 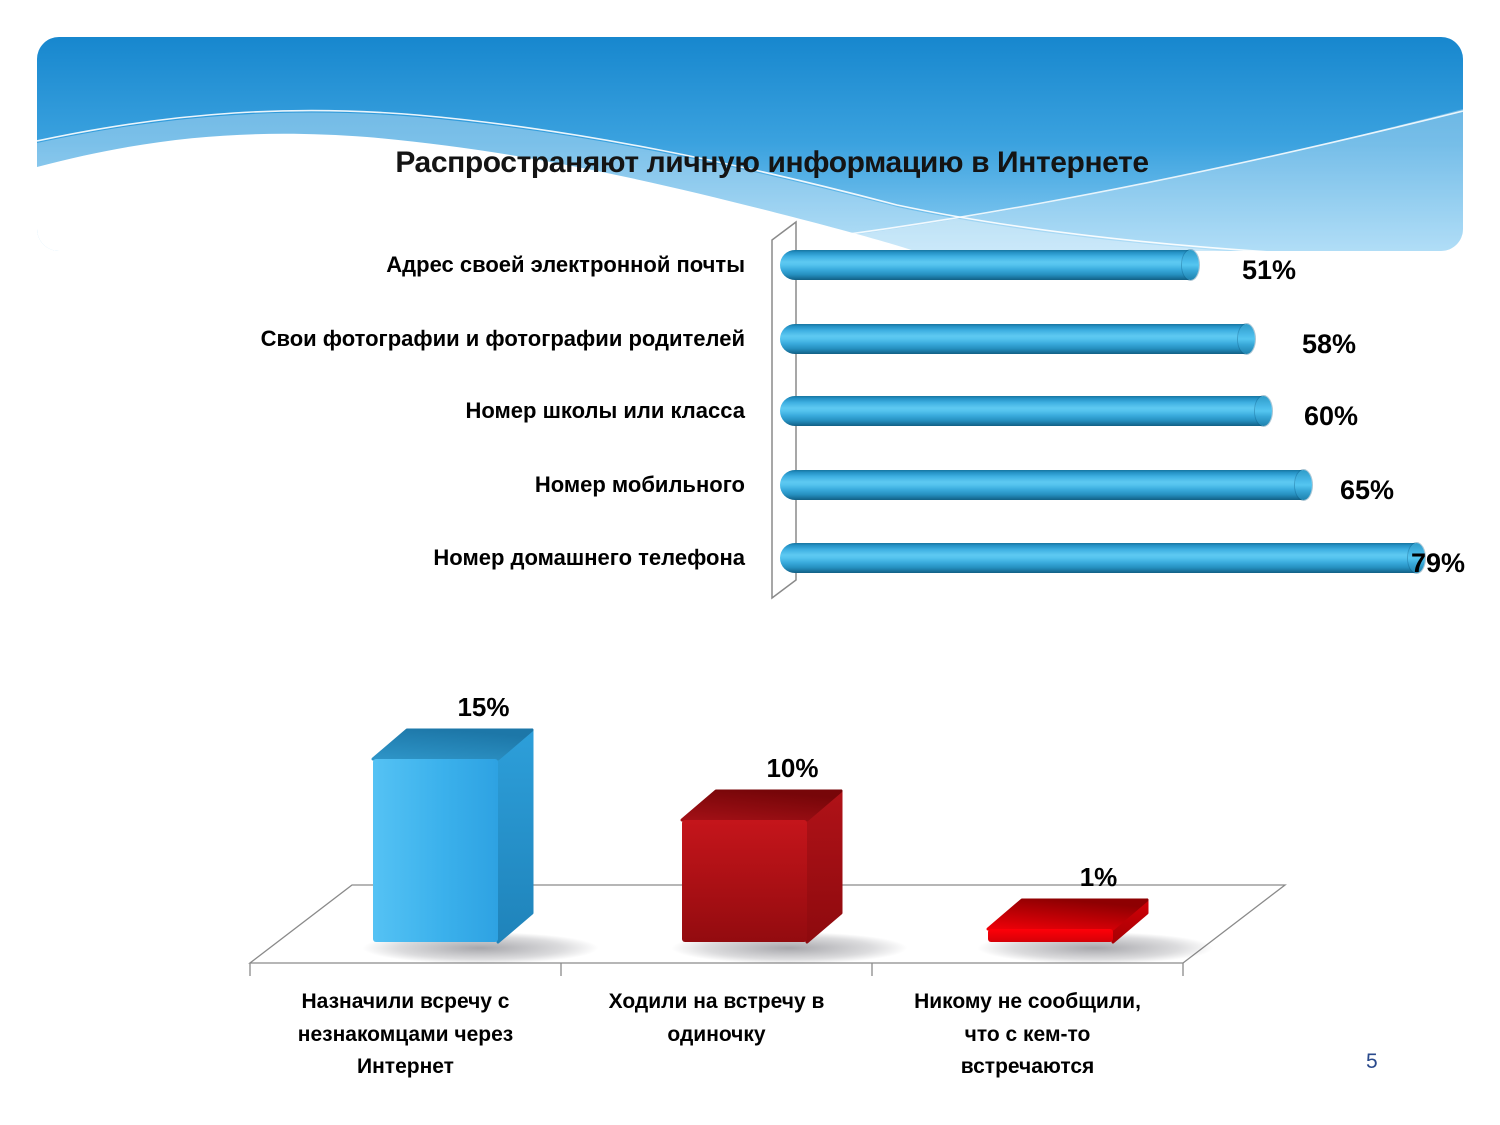 What do you see at coordinates (792, 768) in the screenshot?
I see `column-value-label: 10%` at bounding box center [792, 768].